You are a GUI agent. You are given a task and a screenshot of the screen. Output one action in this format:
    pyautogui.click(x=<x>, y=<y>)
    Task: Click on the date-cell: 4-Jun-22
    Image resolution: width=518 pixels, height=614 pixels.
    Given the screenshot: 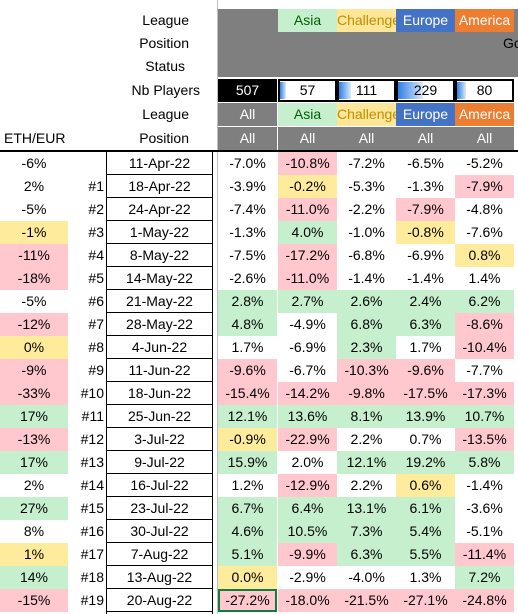 What is the action you would take?
    pyautogui.click(x=159, y=347)
    